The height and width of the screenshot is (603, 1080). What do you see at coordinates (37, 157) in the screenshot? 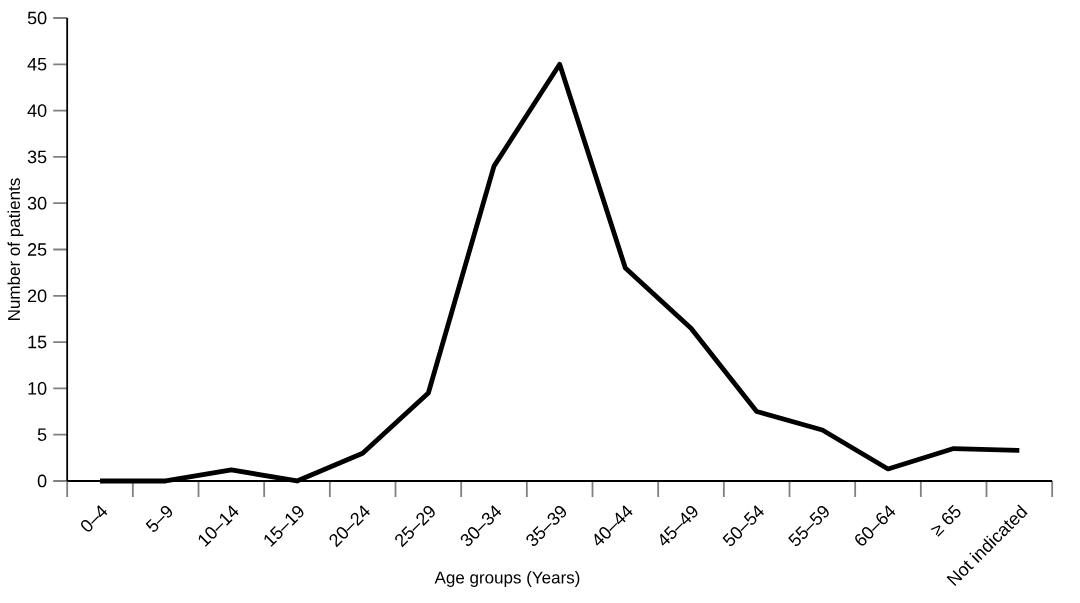
I see `y-tick-label: 35` at bounding box center [37, 157].